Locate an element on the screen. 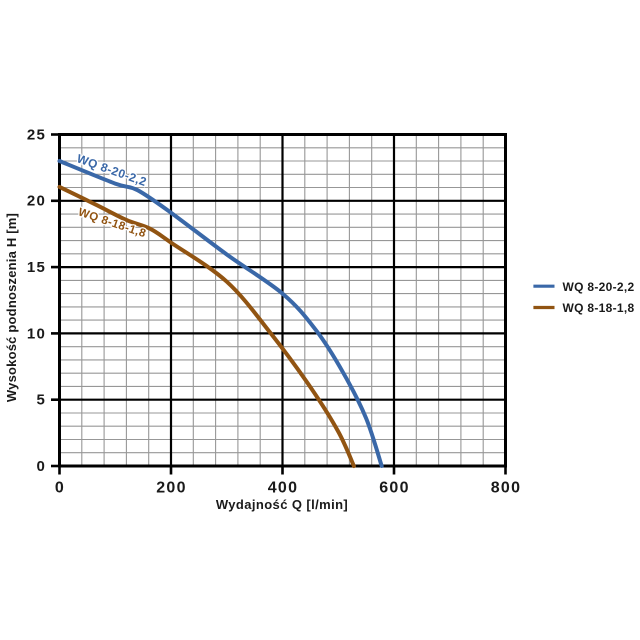 This screenshot has height=640, width=640. svg-text: Wydajność Q [l/min] is located at coordinates (282, 504).